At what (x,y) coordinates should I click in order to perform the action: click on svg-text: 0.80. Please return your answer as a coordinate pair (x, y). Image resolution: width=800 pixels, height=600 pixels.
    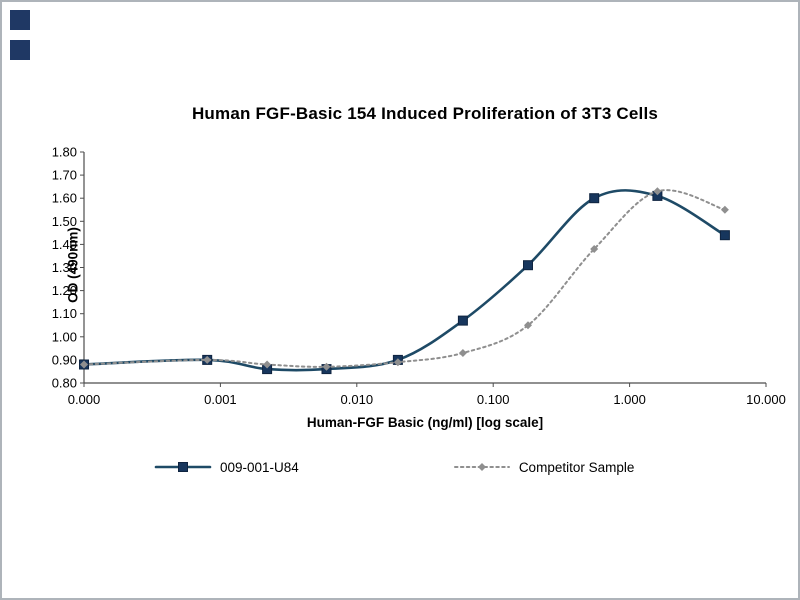
    Looking at the image, I should click on (64, 383).